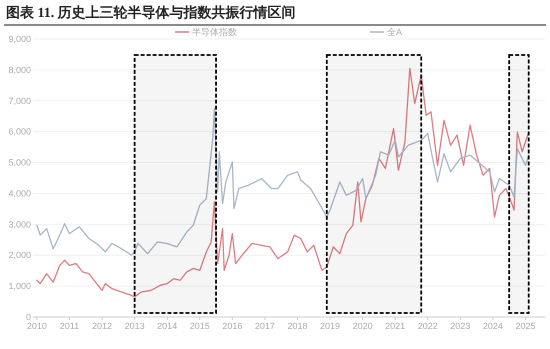 This screenshot has height=349, width=550. What do you see at coordinates (19, 286) in the screenshot?
I see `y-tick-label: 1,000` at bounding box center [19, 286].